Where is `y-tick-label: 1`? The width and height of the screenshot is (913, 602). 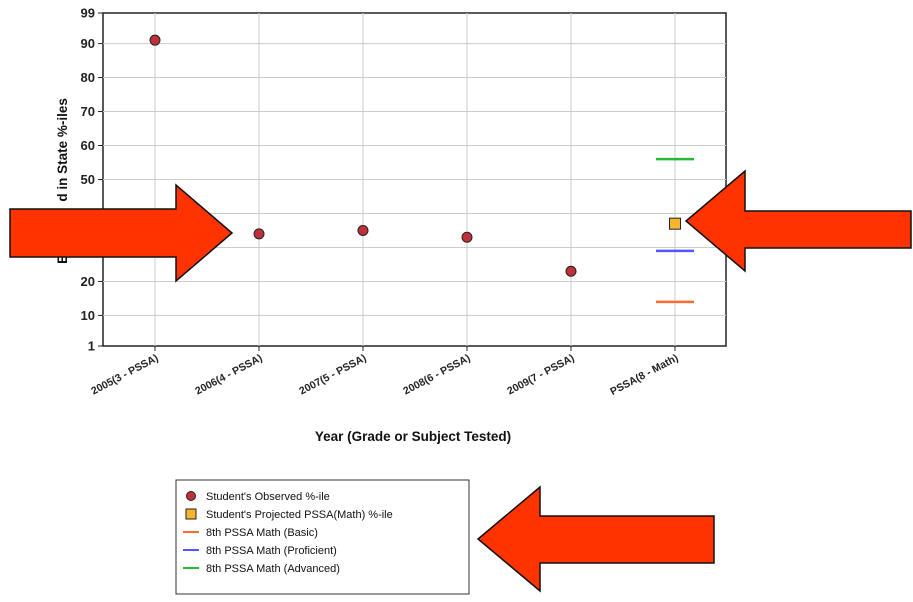 y-tick-label: 1 is located at coordinates (91, 346).